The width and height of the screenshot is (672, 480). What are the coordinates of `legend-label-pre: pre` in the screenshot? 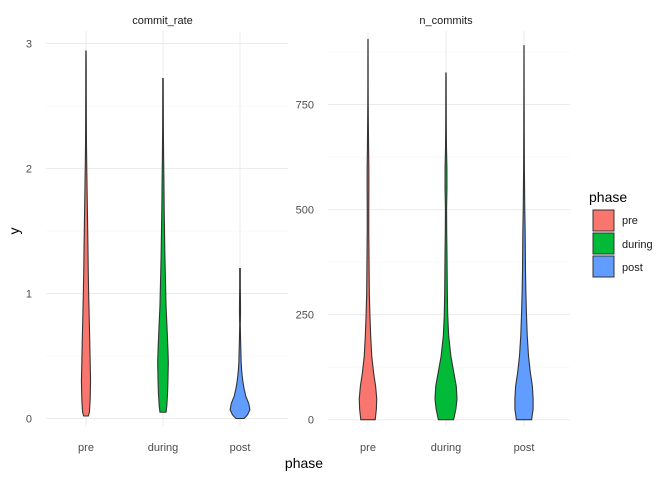 It's located at (630, 221).